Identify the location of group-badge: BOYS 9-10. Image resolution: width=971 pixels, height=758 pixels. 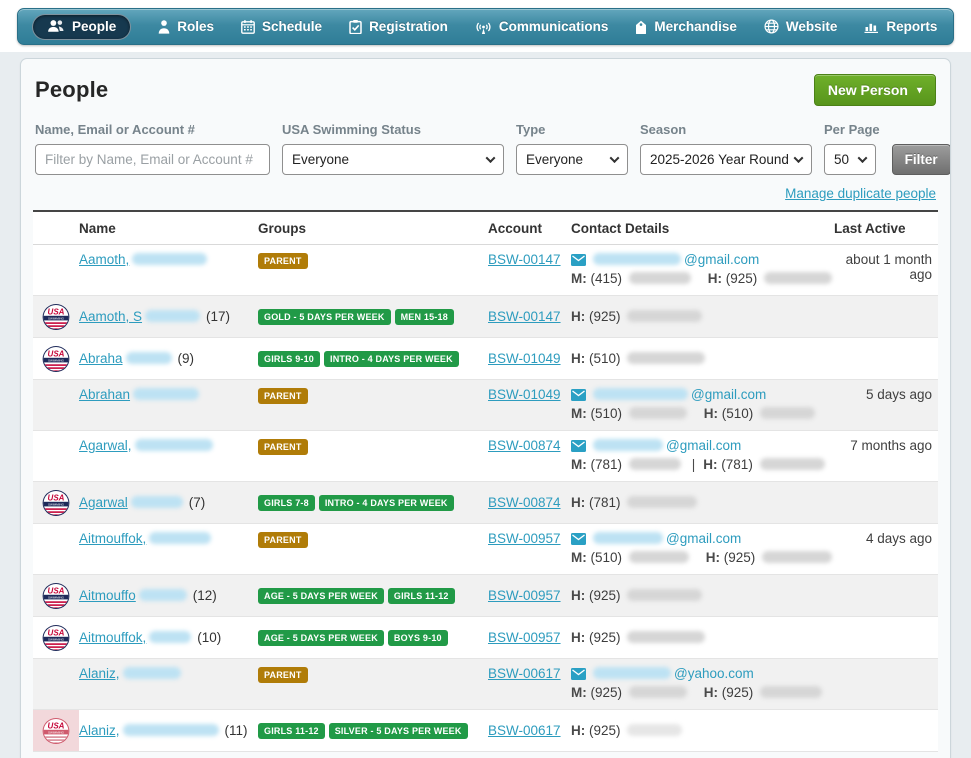
(417, 638).